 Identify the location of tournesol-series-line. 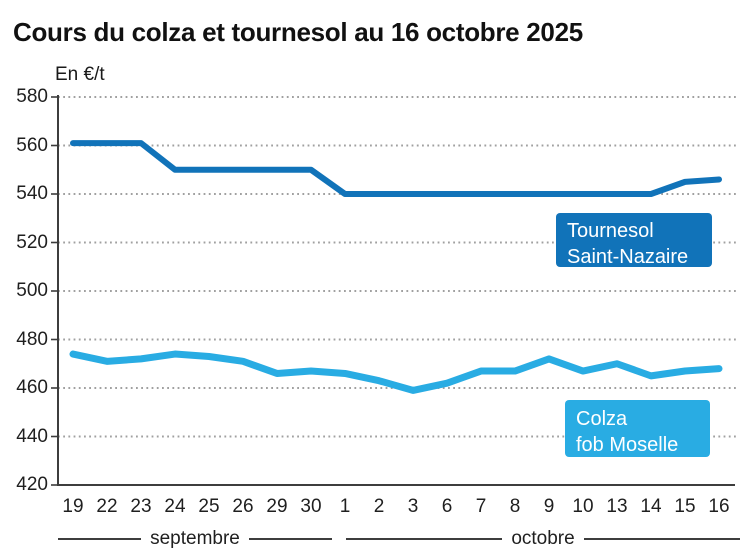
(396, 168).